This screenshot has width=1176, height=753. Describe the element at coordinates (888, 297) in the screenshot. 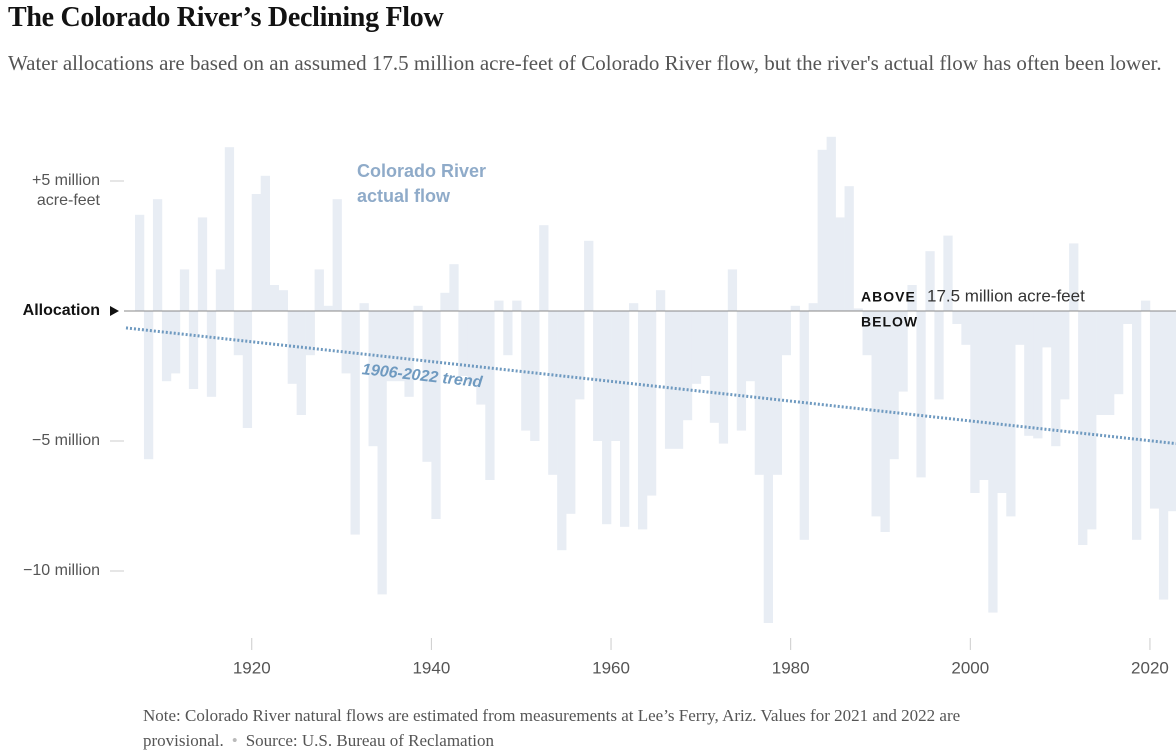

I see `above-label: ABOVE` at that location.